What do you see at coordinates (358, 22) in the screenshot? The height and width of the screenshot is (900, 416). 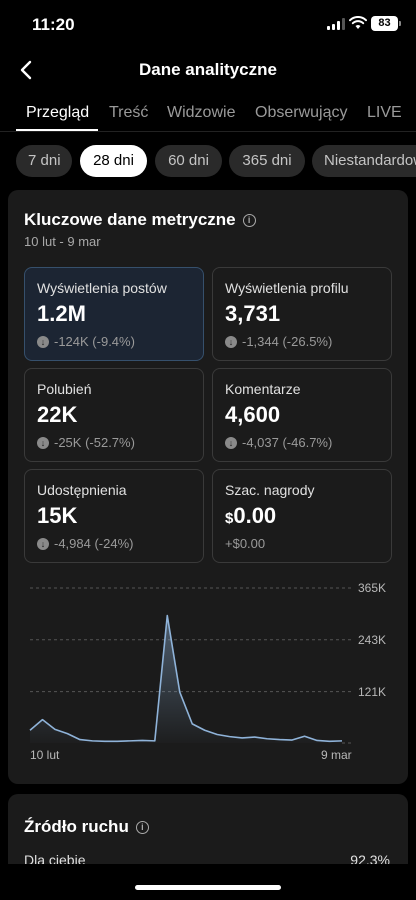 I see `wifi-icon` at bounding box center [358, 22].